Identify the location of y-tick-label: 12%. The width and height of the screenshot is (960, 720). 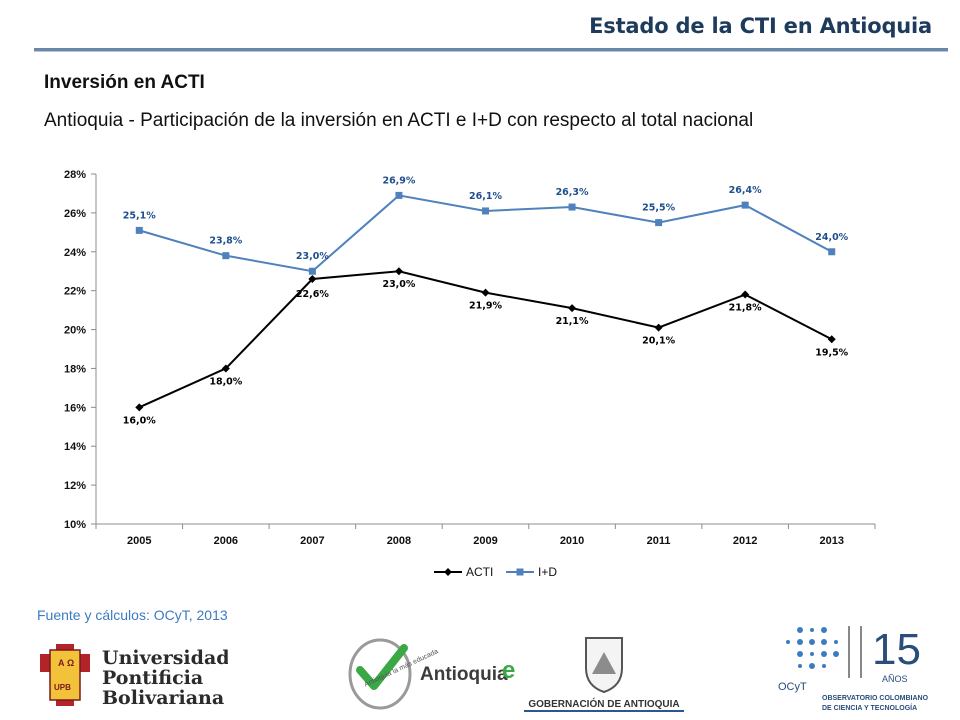
(75, 486).